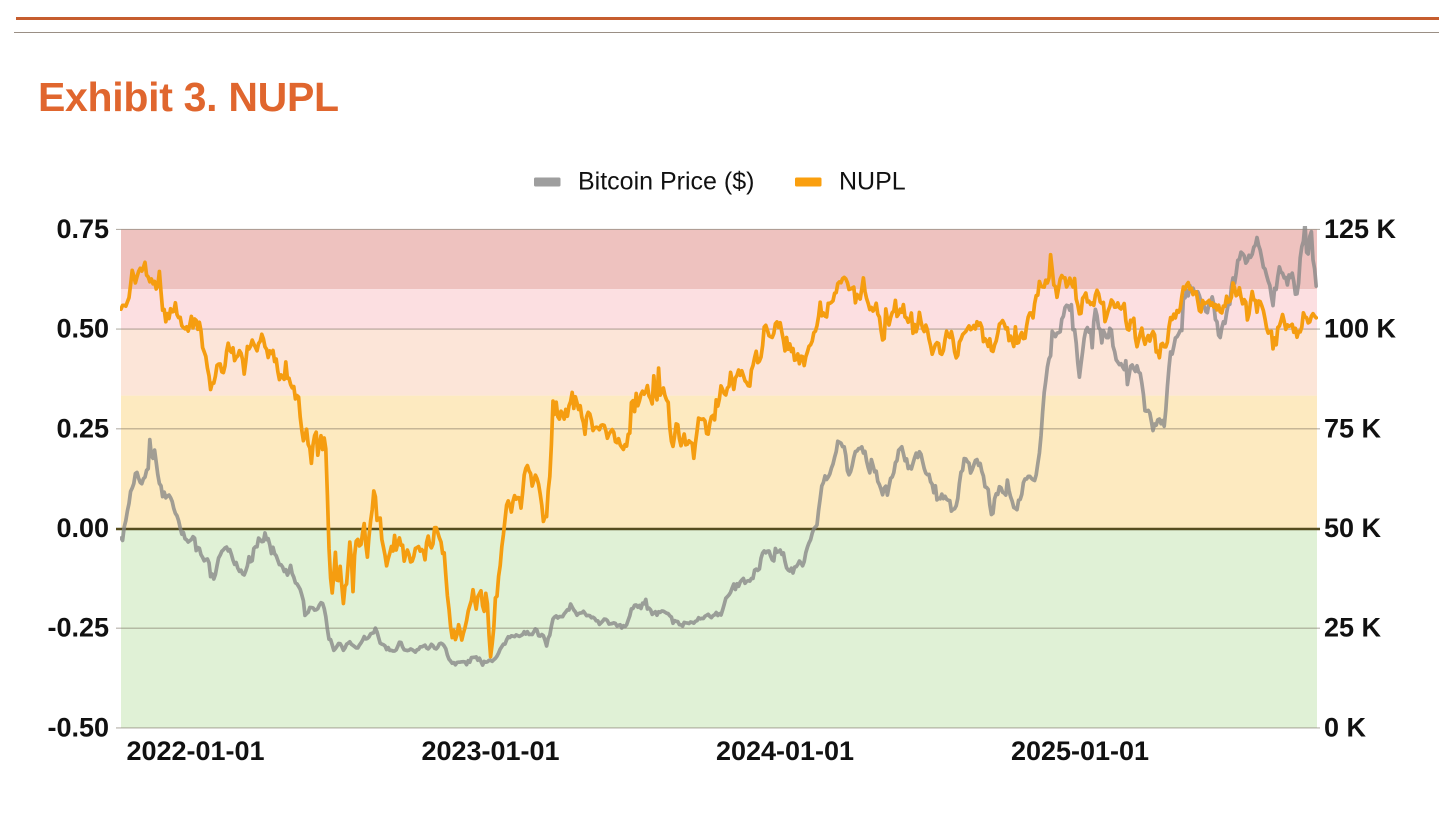 The height and width of the screenshot is (840, 1456). I want to click on svg-text: 100 K, so click(1360, 329).